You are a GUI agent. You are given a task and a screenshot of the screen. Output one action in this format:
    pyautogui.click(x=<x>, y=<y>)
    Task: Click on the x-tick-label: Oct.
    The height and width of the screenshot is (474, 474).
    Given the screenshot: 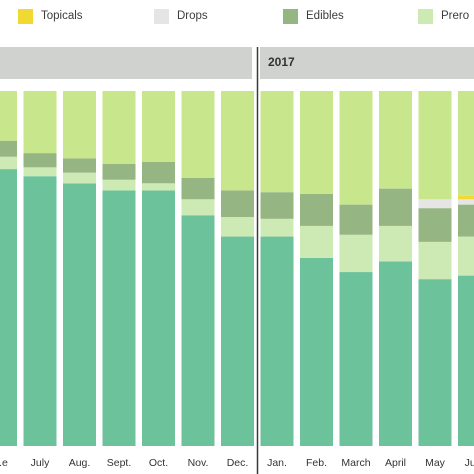 What is the action you would take?
    pyautogui.click(x=158, y=463)
    